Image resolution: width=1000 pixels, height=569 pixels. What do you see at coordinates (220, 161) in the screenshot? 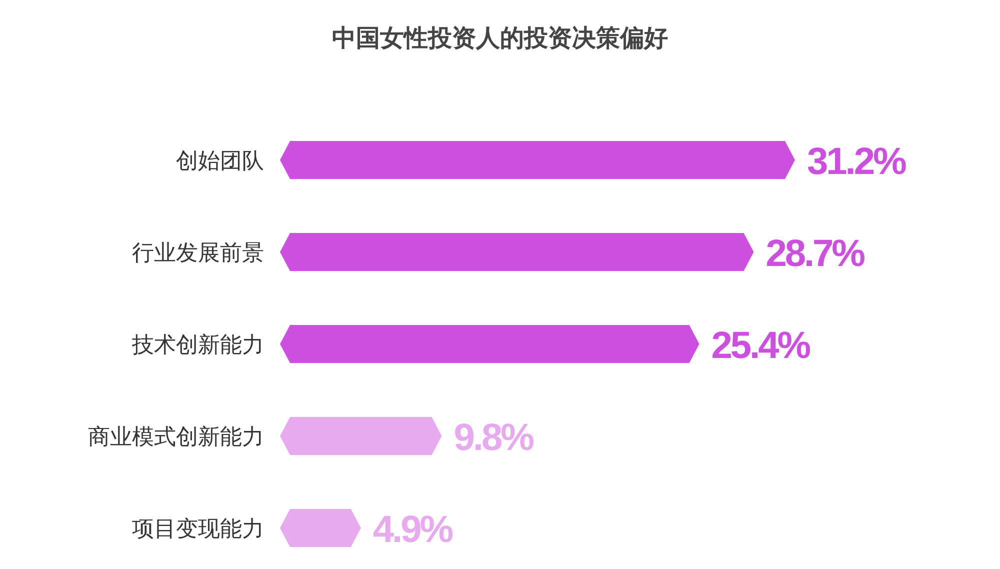
I see `y-tick-label: 创始团队` at bounding box center [220, 161].